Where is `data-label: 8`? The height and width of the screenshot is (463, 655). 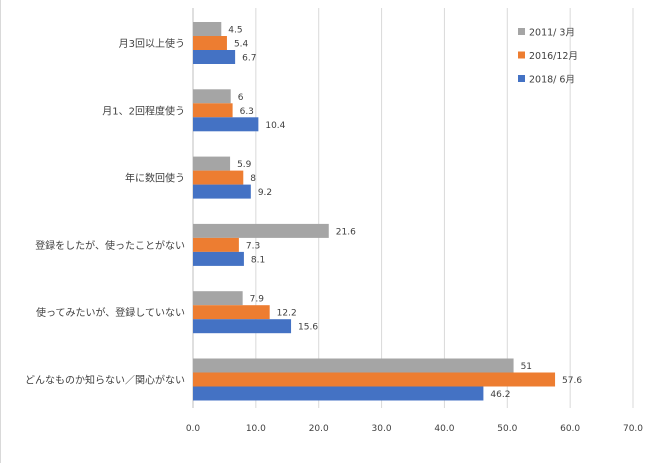 data-label: 8 is located at coordinates (253, 179).